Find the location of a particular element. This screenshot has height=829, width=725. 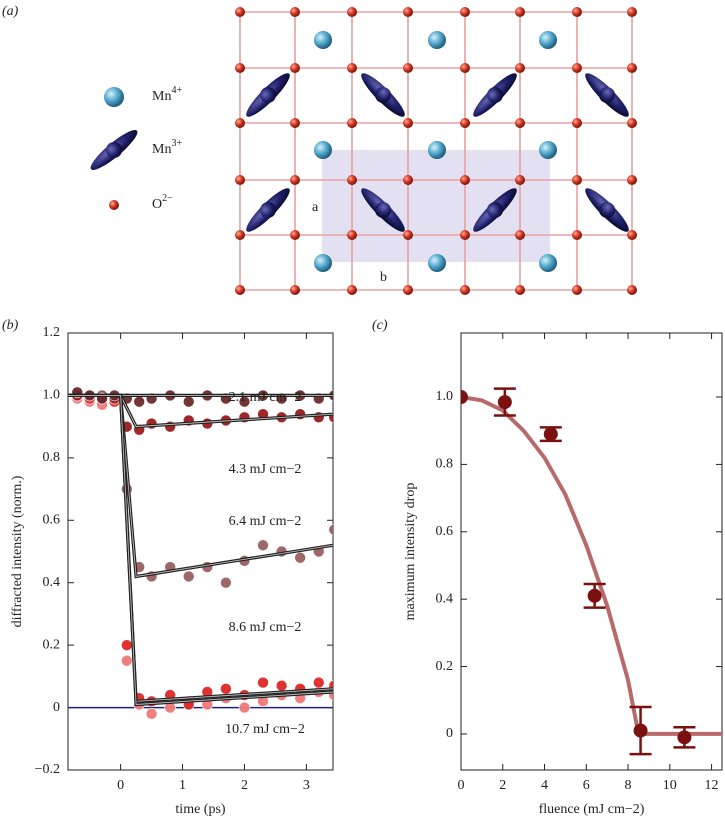

y-tick-label: 0.2 is located at coordinates (445, 666).